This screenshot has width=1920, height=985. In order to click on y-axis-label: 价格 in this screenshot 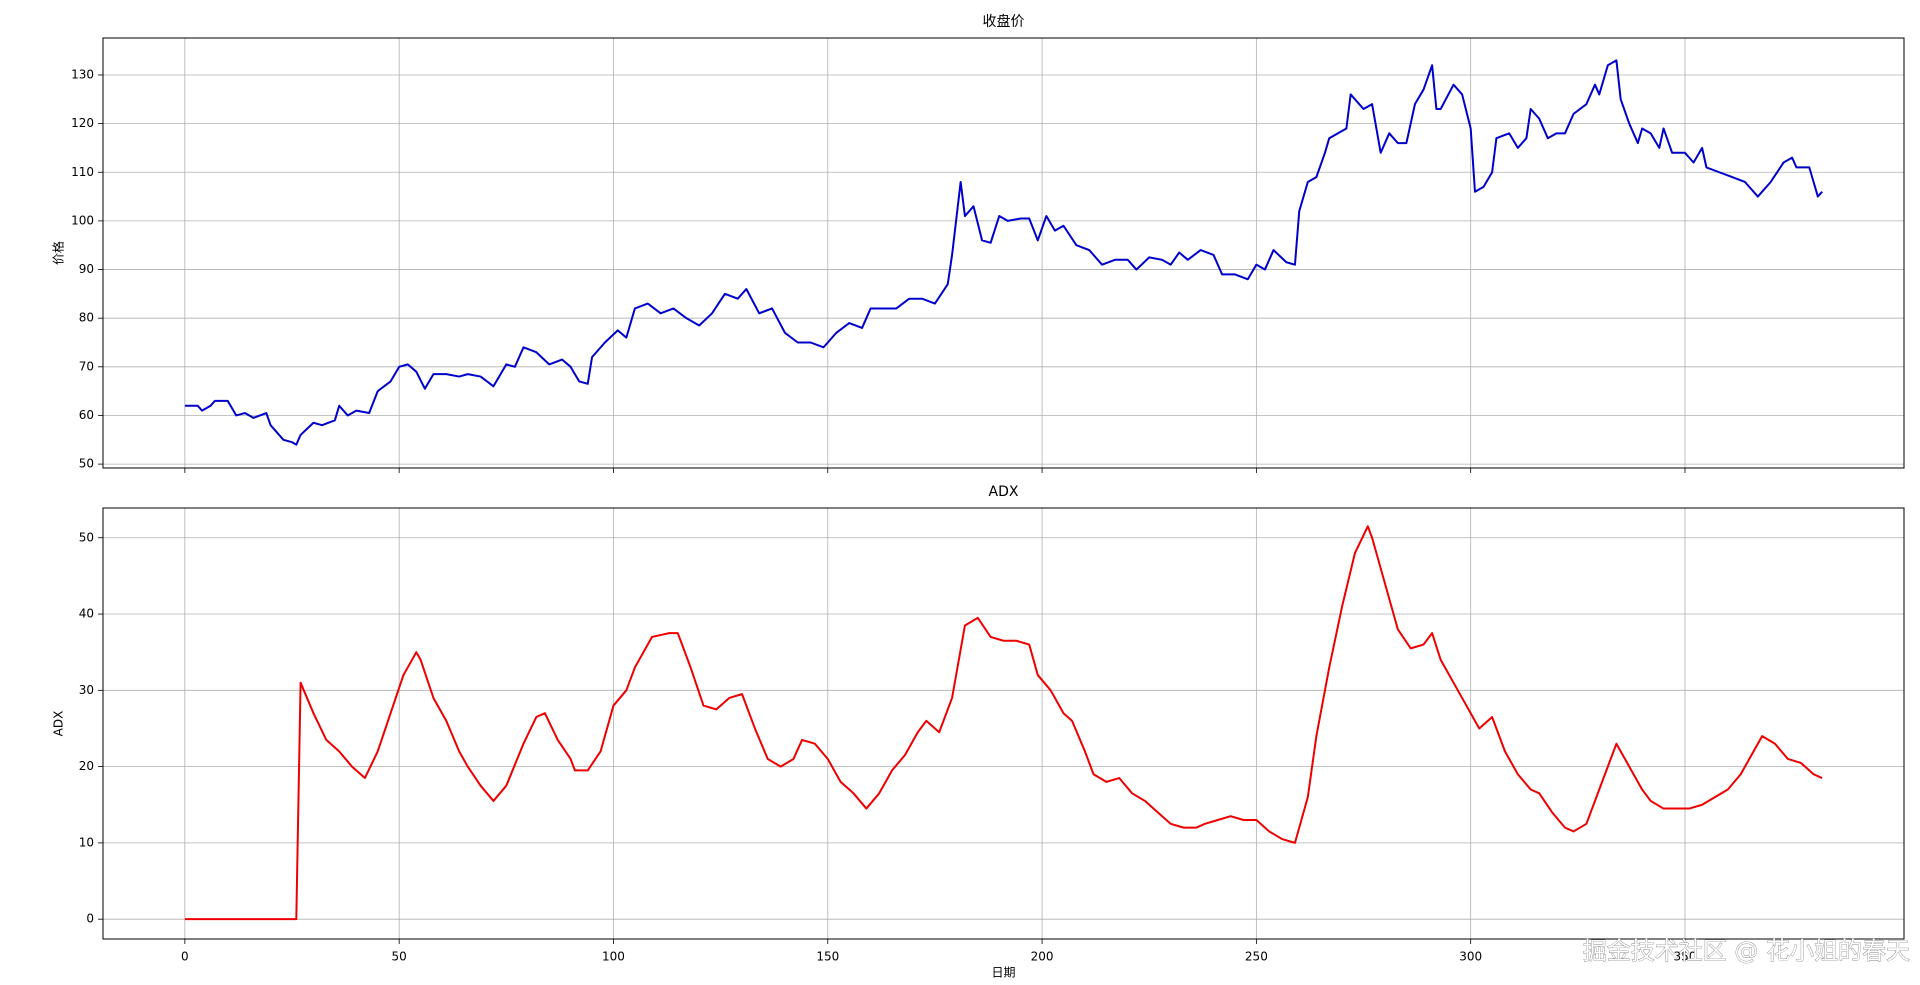, I will do `click(58, 253)`.